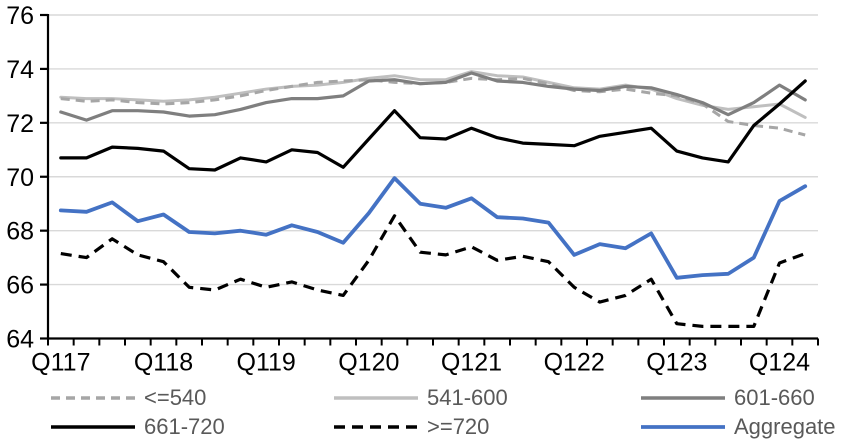 This screenshot has width=852, height=442. What do you see at coordinates (676, 363) in the screenshot?
I see `x-tick-label: Q123` at bounding box center [676, 363].